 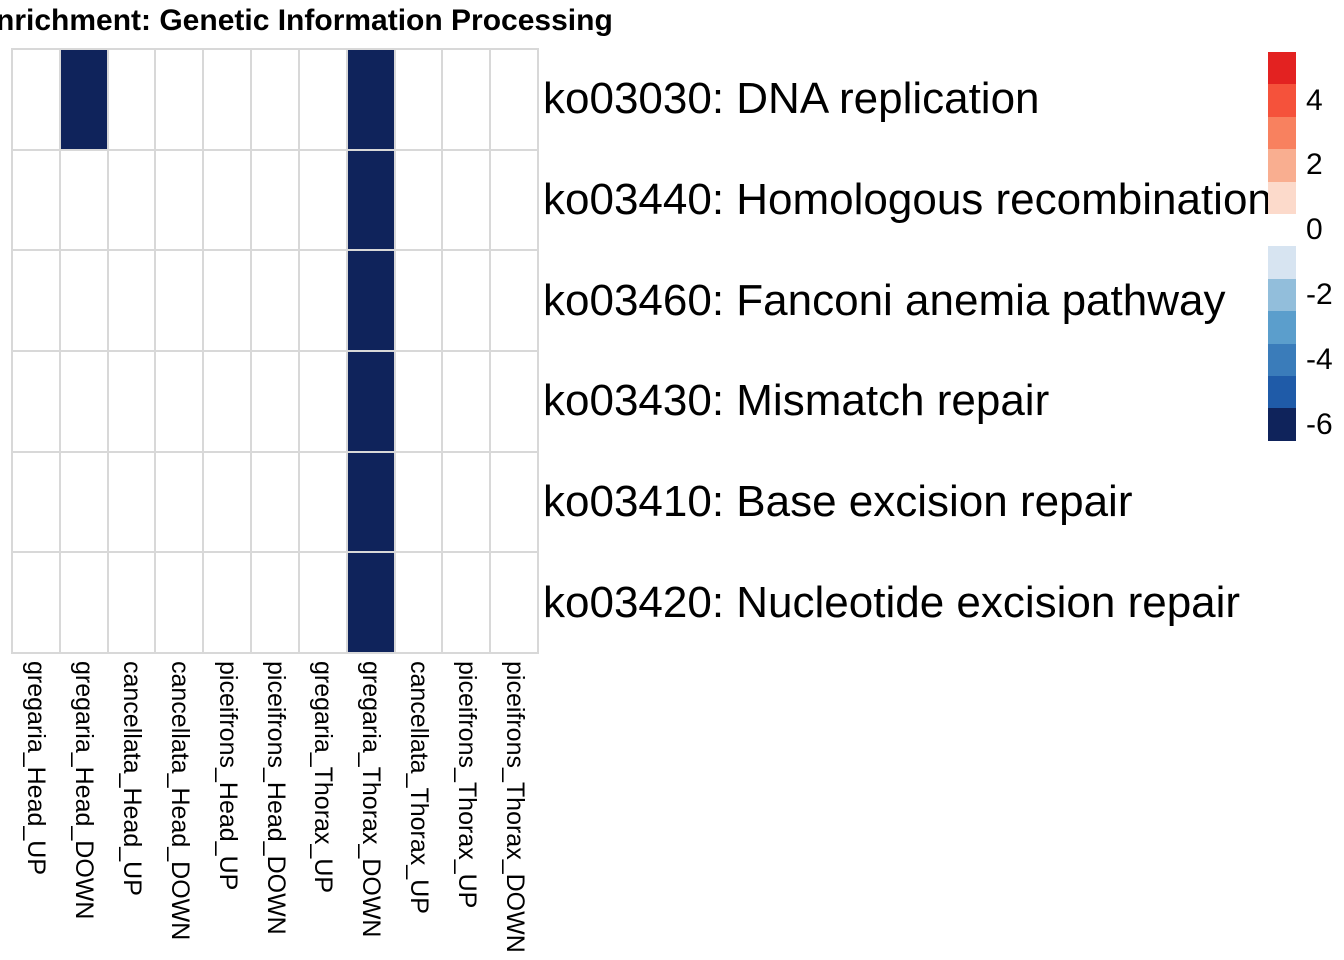 I want to click on colorbar-tick-label: 0, so click(x=1314, y=230).